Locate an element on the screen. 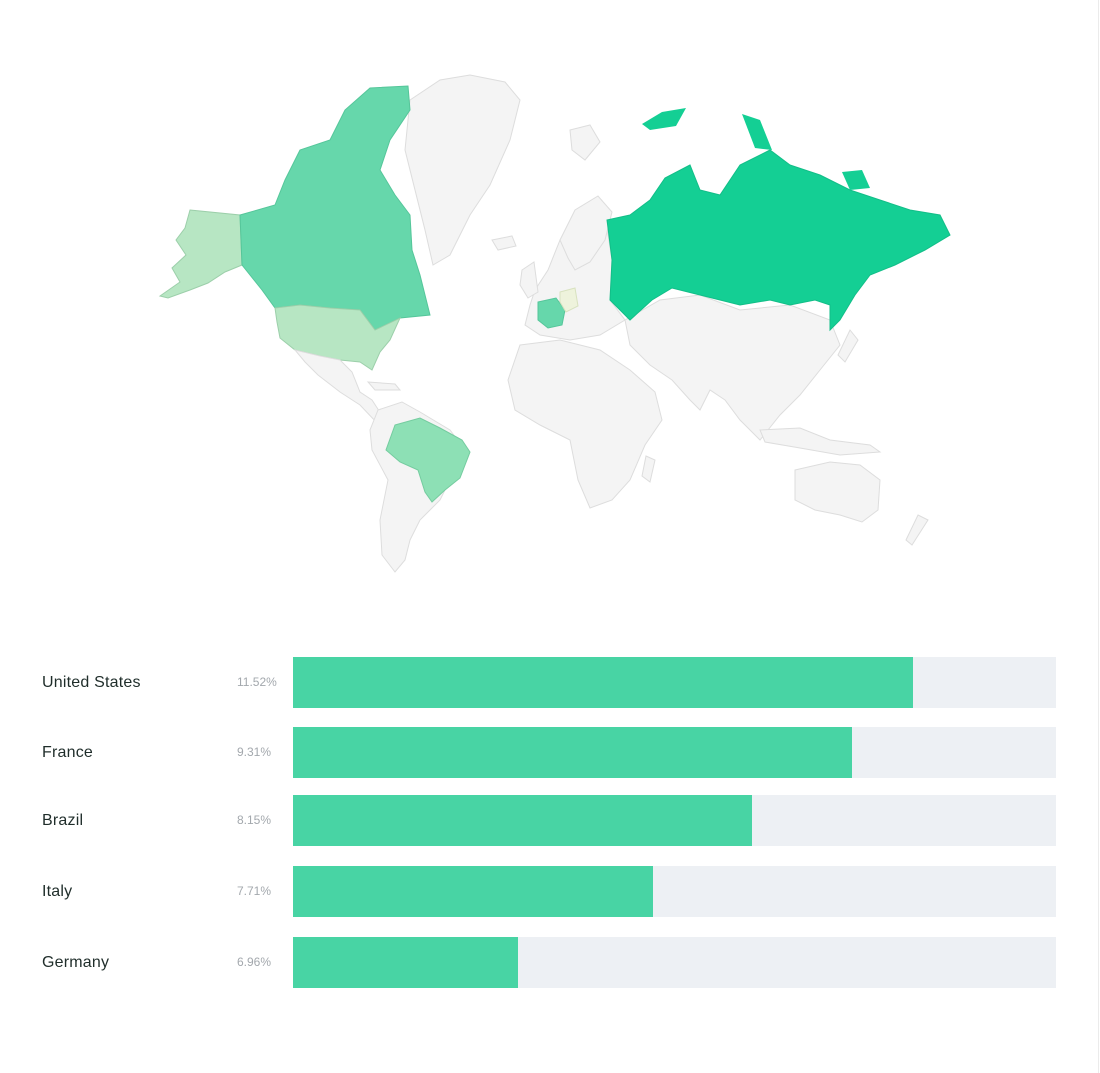 The image size is (1100, 1073). list-item: Brazil 8.15% is located at coordinates (550, 820).